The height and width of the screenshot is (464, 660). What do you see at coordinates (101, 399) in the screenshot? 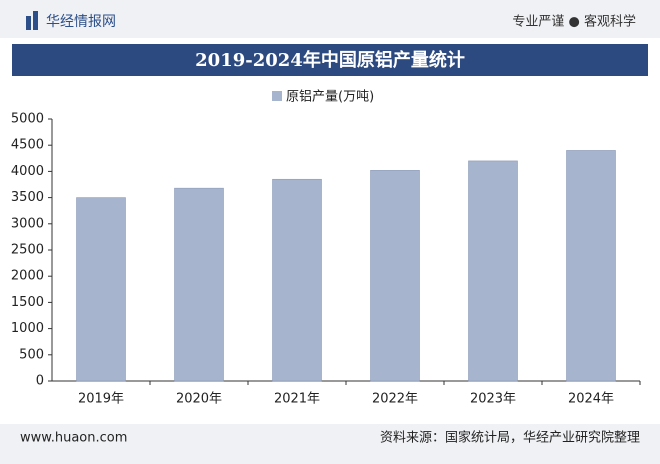
I see `x-tick-label: 2019年` at bounding box center [101, 399].